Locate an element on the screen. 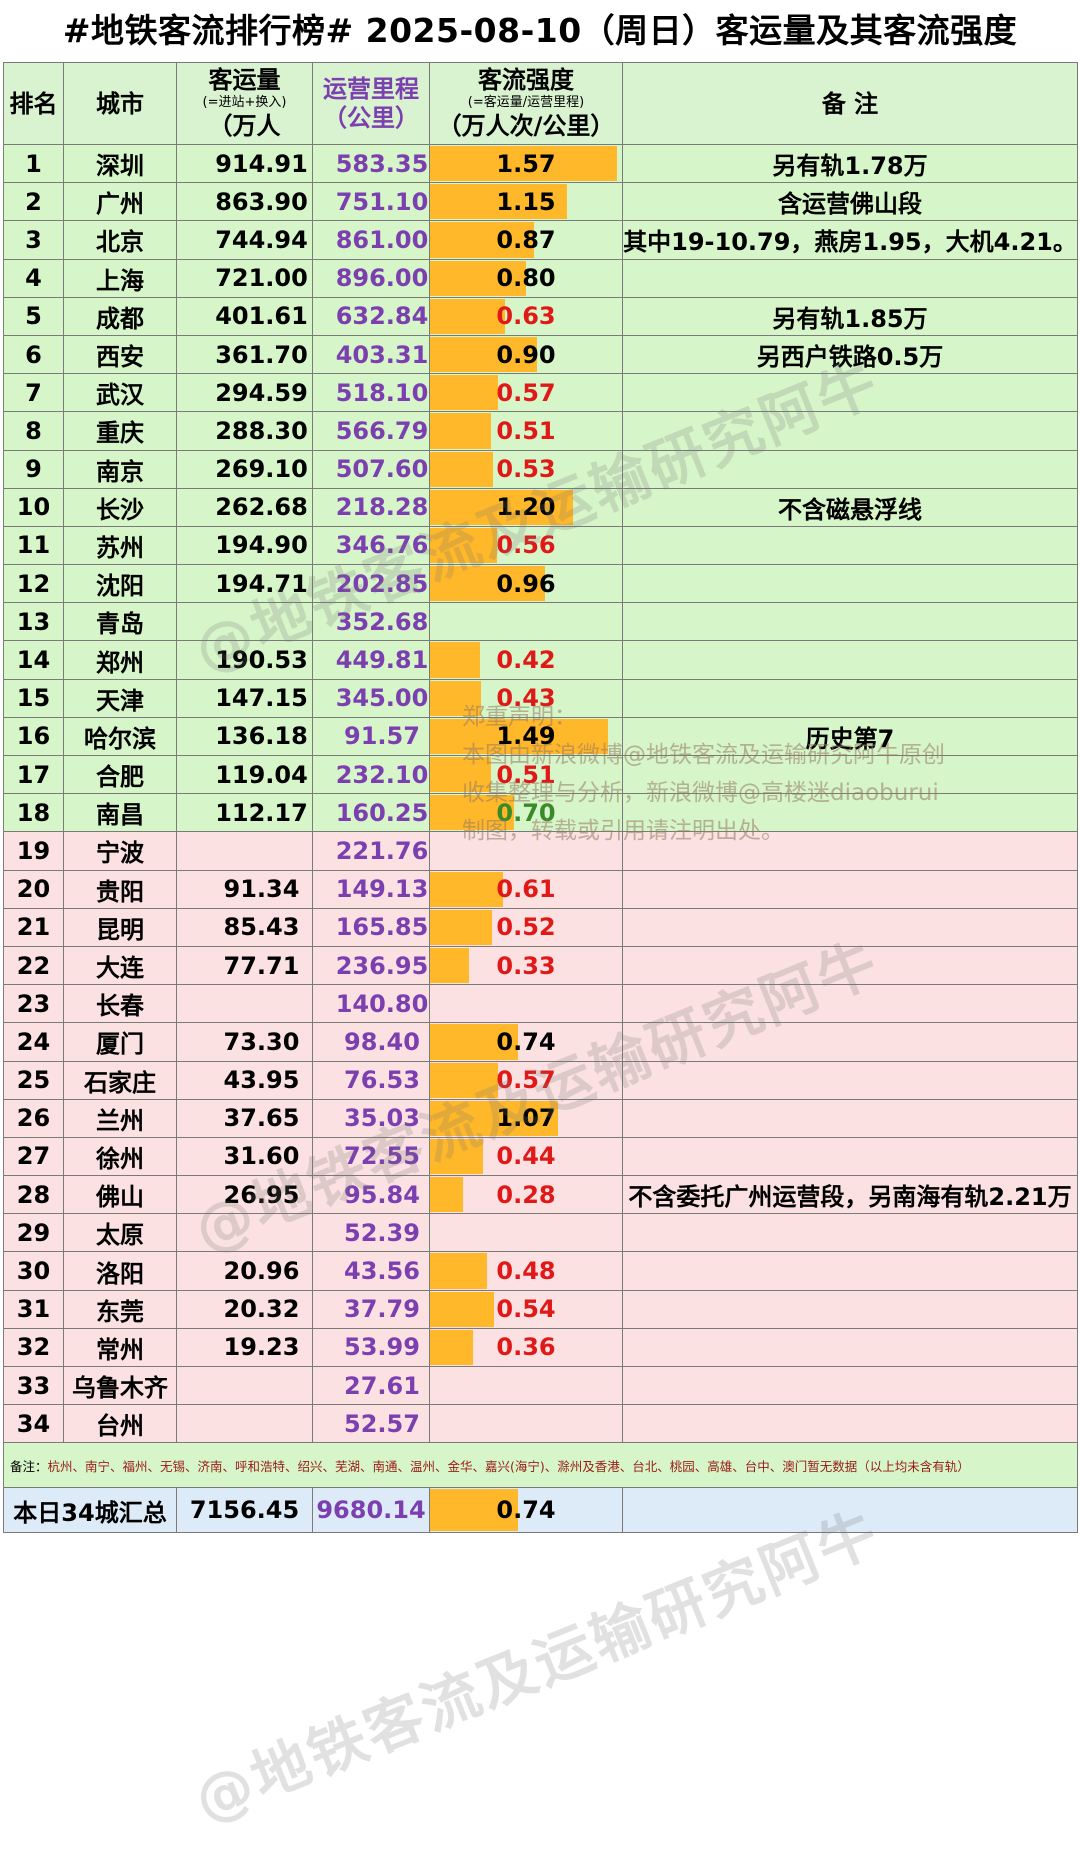  header-note: 备 注 is located at coordinates (850, 103).